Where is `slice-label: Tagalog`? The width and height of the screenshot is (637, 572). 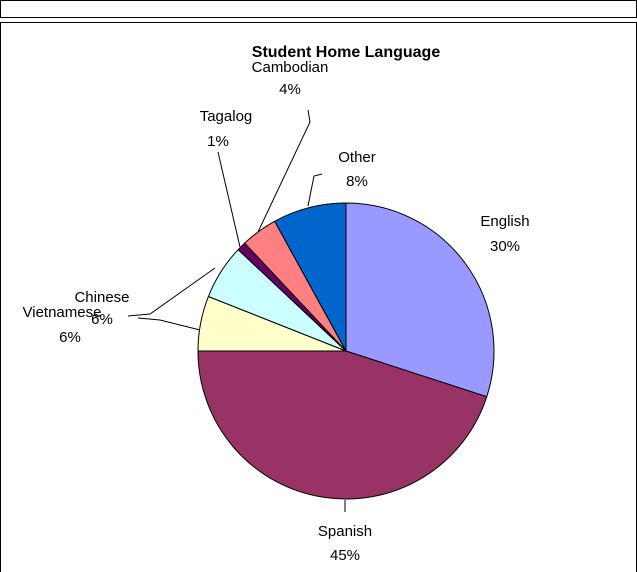 slice-label: Tagalog is located at coordinates (226, 116).